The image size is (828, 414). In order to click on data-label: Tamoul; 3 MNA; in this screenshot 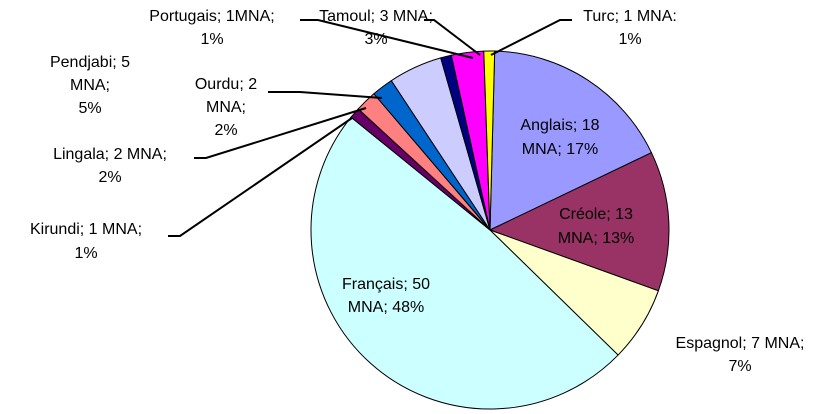, I will do `click(376, 16)`.